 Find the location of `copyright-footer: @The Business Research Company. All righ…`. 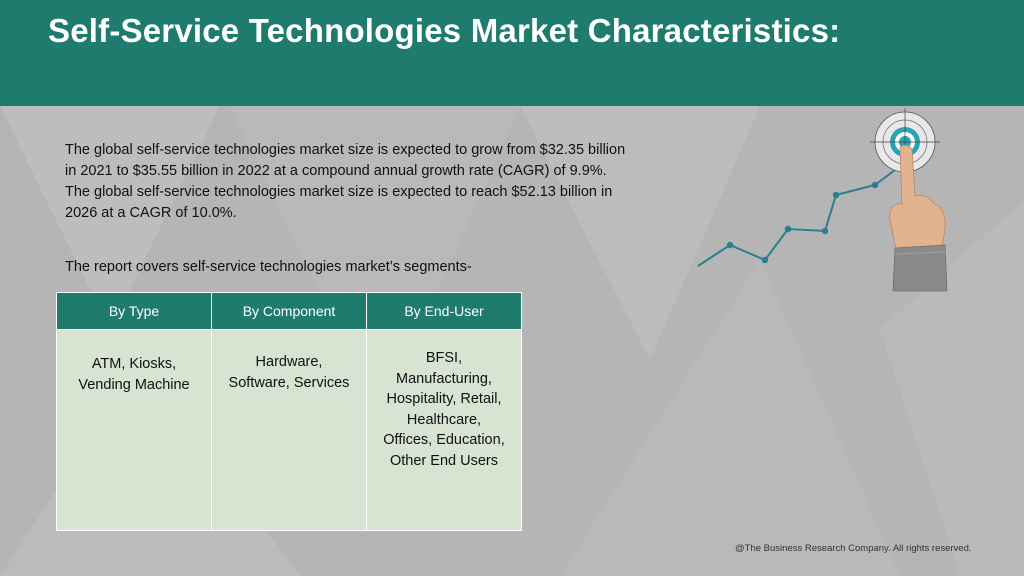

copyright-footer: @The Business Research Company. All righ… is located at coordinates (853, 548).